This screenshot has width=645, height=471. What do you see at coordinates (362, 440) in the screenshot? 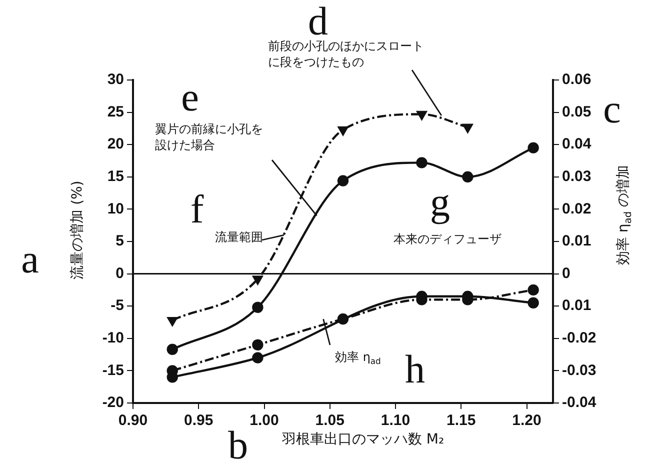
I see `x-axis-title: 羽根車出口のマッハ数 M₂` at bounding box center [362, 440].